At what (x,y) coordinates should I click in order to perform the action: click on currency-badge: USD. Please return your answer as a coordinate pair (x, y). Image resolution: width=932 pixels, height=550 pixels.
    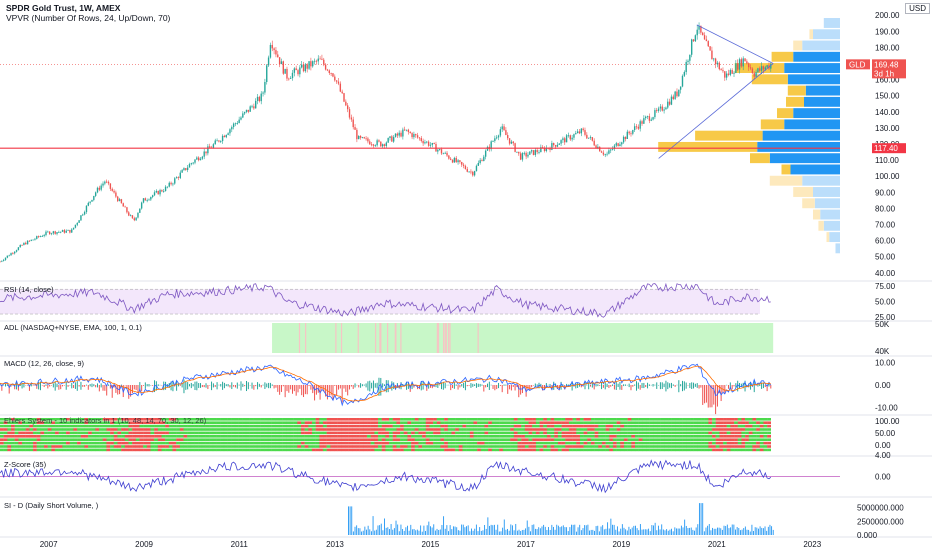
    Looking at the image, I should click on (917, 8).